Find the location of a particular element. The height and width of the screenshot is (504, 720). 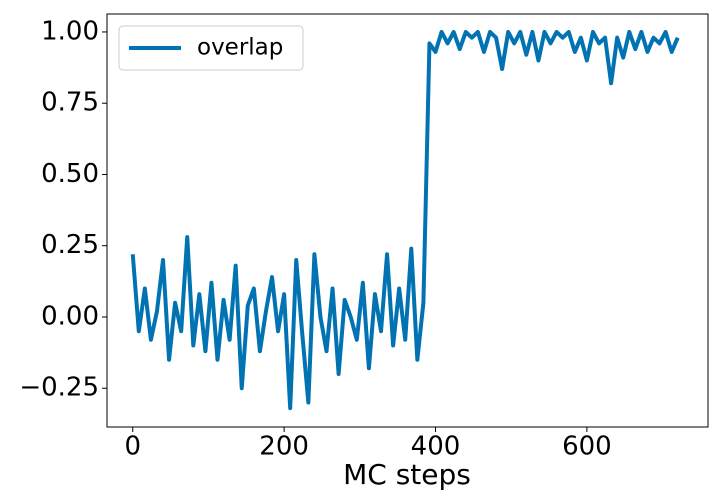

x-tick-label: 0 is located at coordinates (132, 447).